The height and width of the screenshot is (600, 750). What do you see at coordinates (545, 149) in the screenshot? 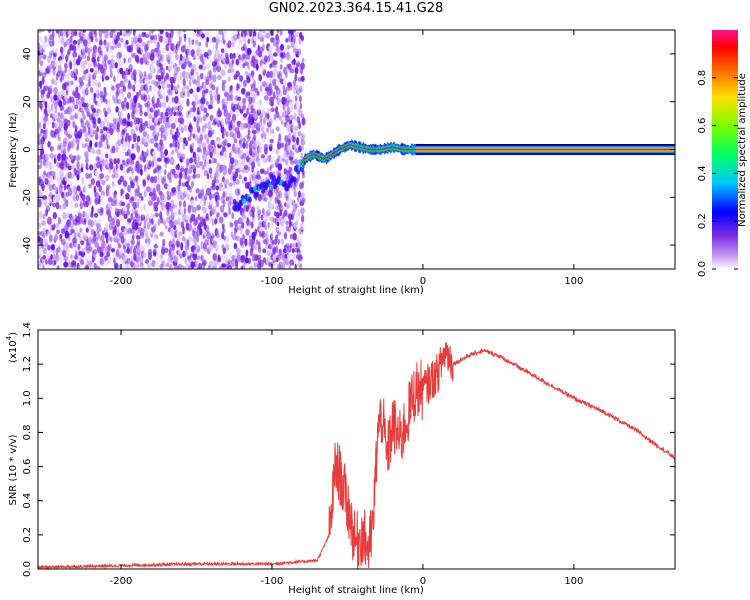
I see `ridge-band-red` at bounding box center [545, 149].